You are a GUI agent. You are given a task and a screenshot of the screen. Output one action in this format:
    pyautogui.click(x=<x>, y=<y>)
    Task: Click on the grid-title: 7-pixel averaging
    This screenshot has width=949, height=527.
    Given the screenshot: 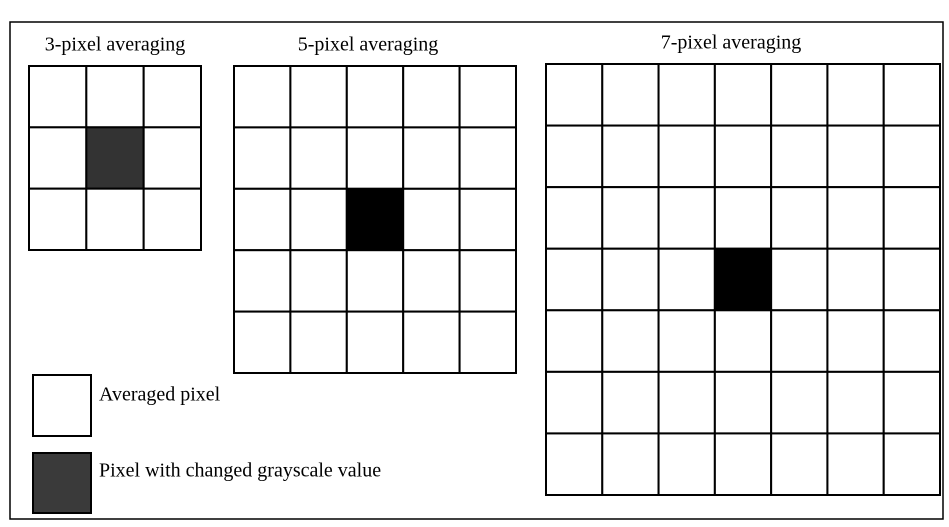 What is the action you would take?
    pyautogui.click(x=731, y=43)
    